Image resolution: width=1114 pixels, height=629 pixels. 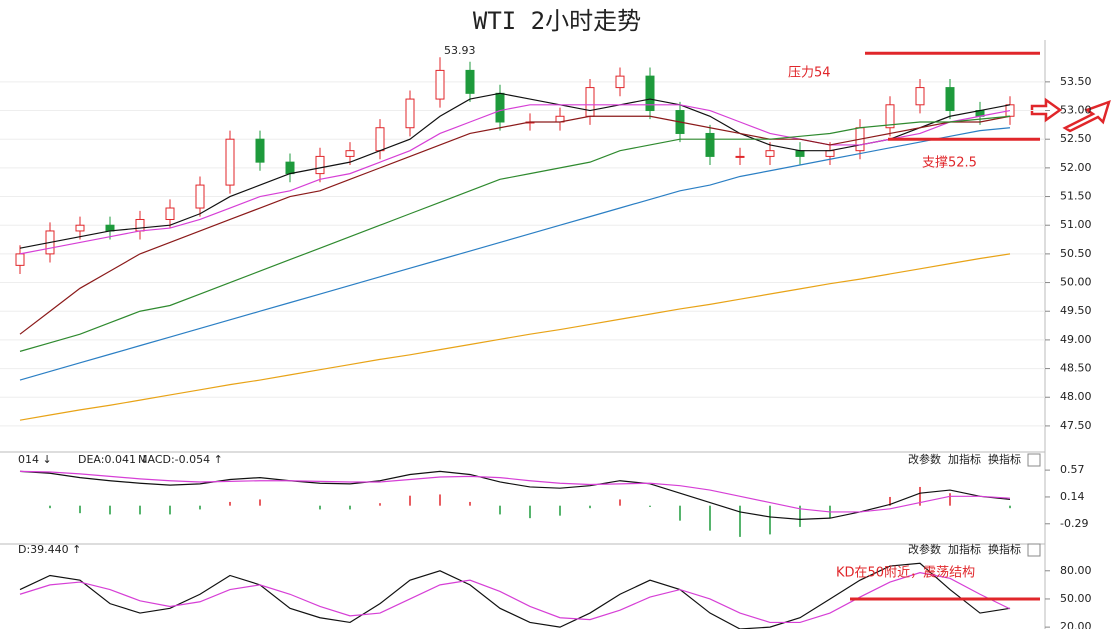 I want to click on y-tick-label: 47.50, so click(x=1076, y=425).